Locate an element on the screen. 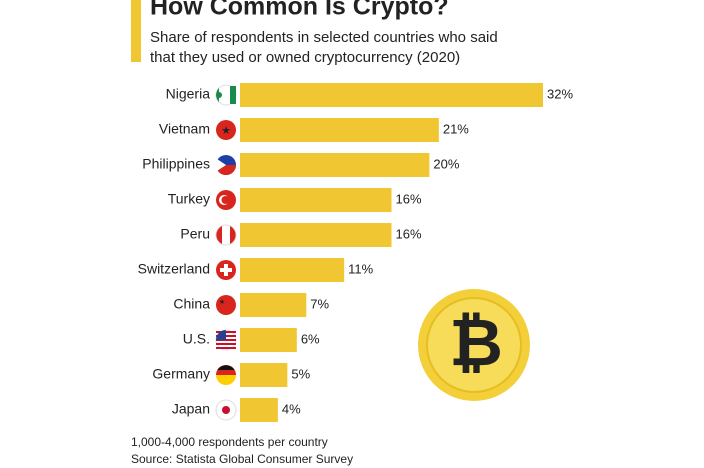  category-label: Vietnam is located at coordinates (184, 129).